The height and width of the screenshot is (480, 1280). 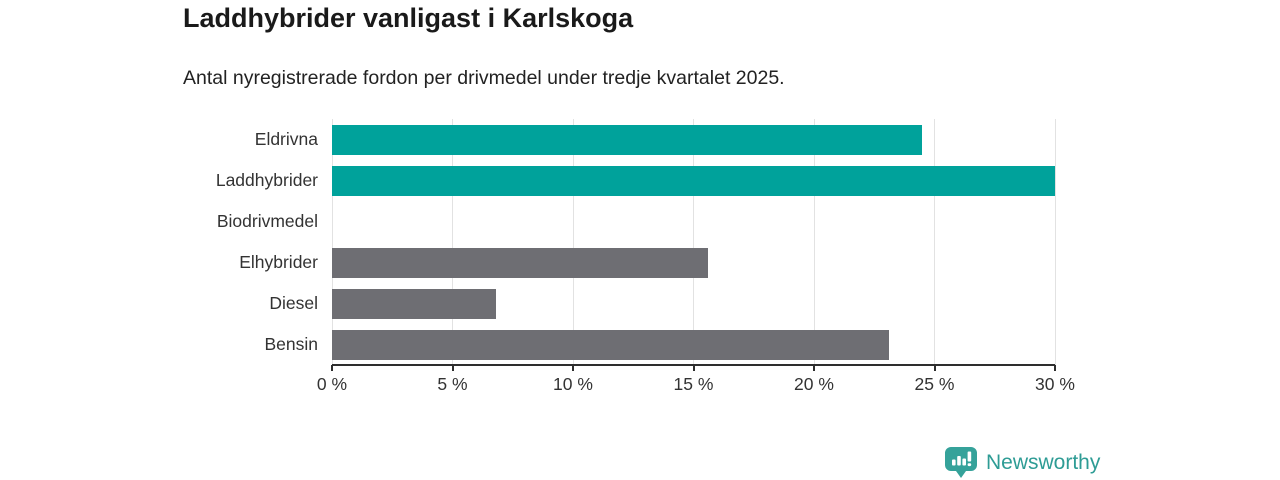 What do you see at coordinates (1055, 384) in the screenshot?
I see `x-axis-tick-label: 30 %` at bounding box center [1055, 384].